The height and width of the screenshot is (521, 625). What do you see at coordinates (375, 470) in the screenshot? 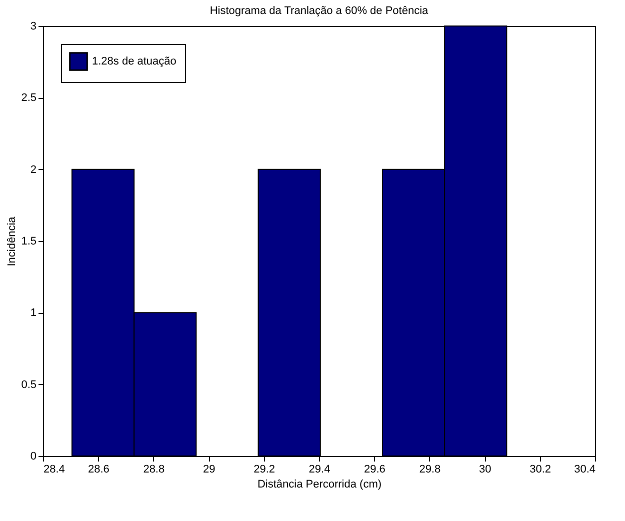
I see `x-tick-label: 29.6` at bounding box center [375, 470].